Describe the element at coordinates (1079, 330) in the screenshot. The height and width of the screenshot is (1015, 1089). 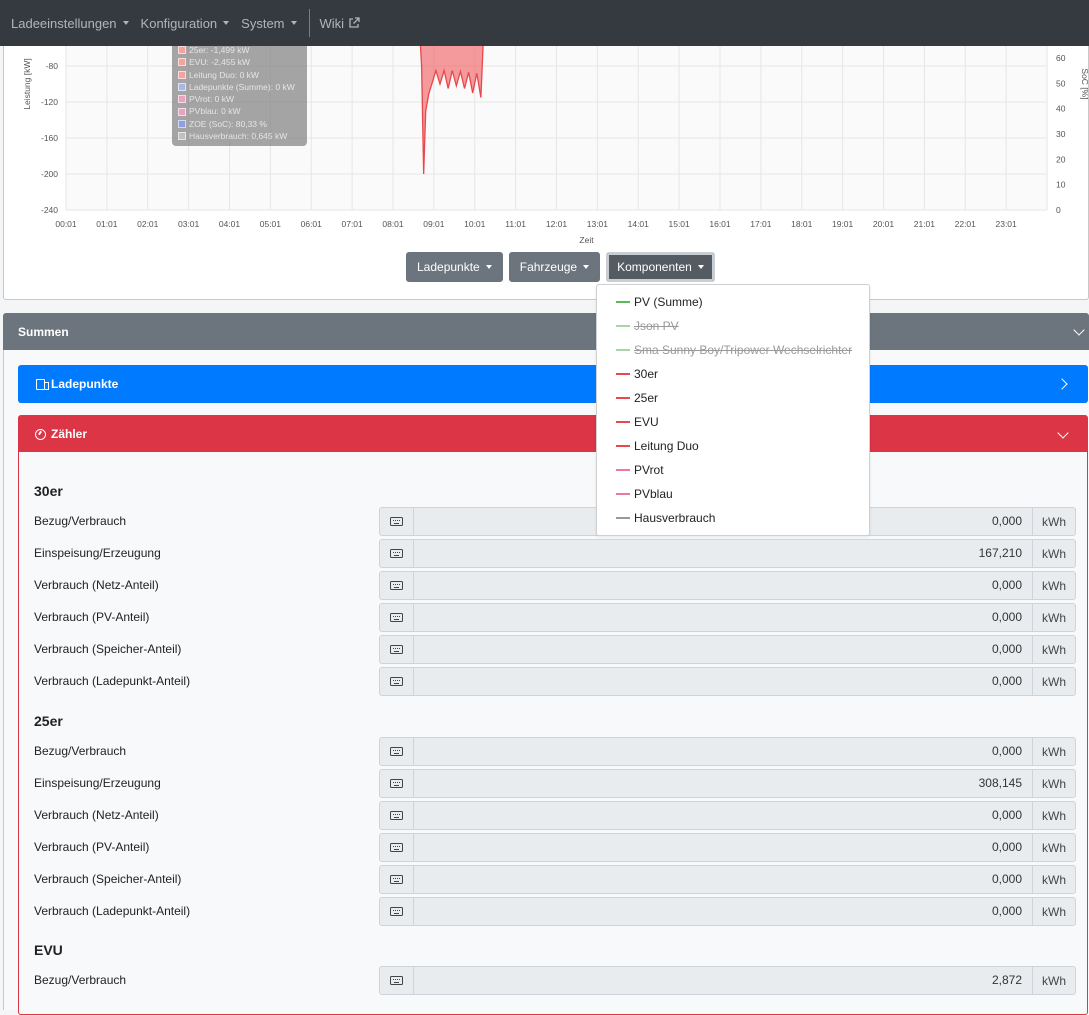
I see `chevron-down-icon` at that location.